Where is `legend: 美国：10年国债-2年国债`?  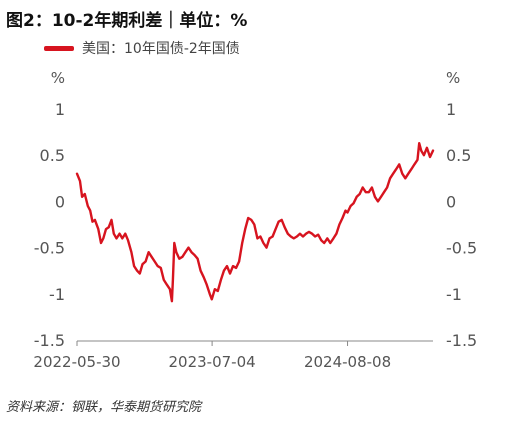 legend: 美国：10年国债-2年国债 is located at coordinates (142, 48).